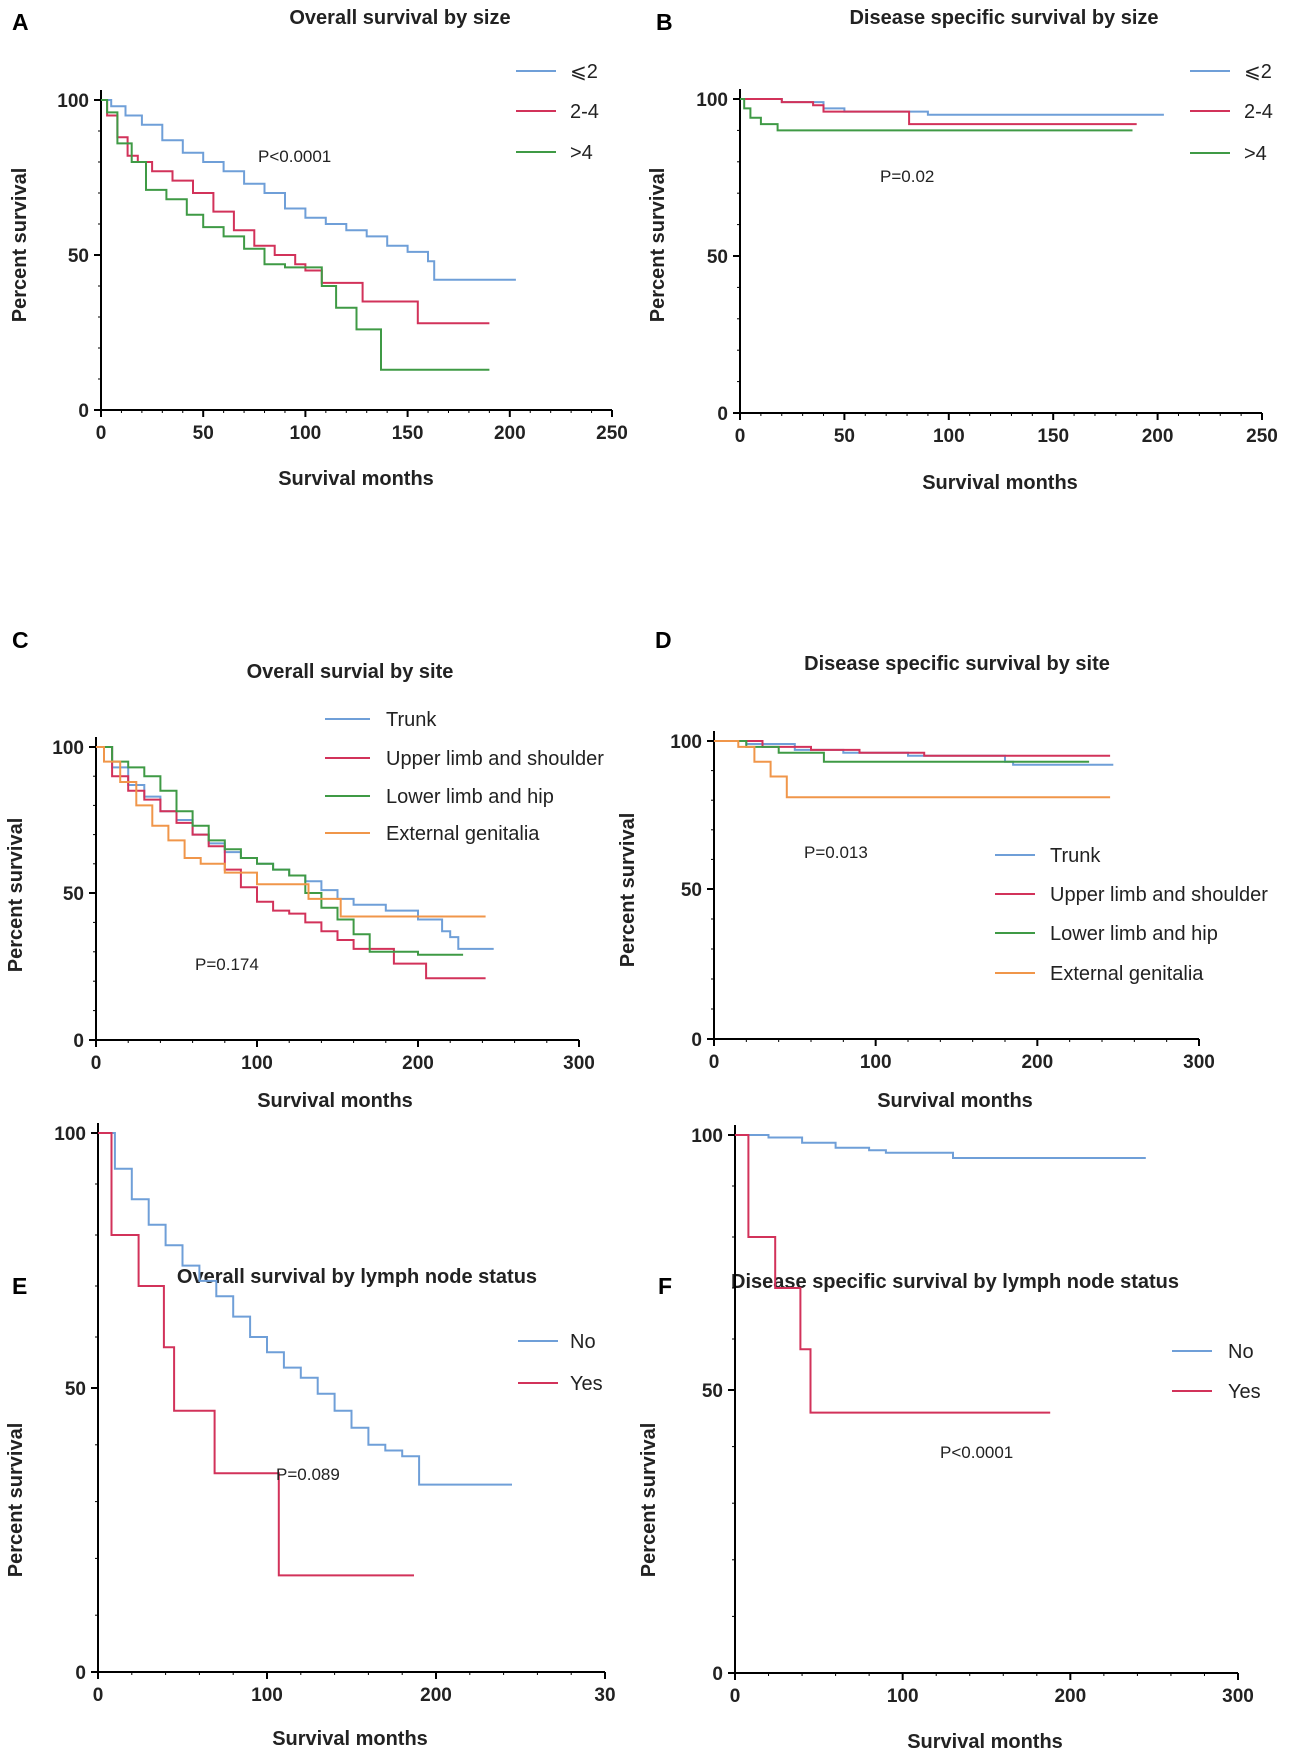 The image size is (1294, 1753). I want to click on panel-letter: A, so click(20, 22).